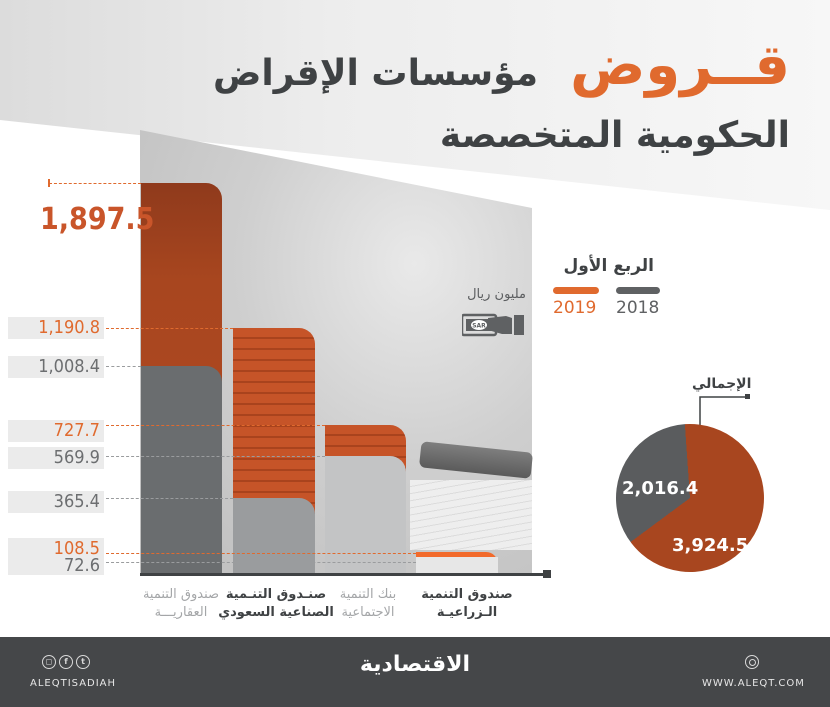 This screenshot has width=830, height=707. I want to click on title-main: مؤسسات الإقراض, so click(375, 73).